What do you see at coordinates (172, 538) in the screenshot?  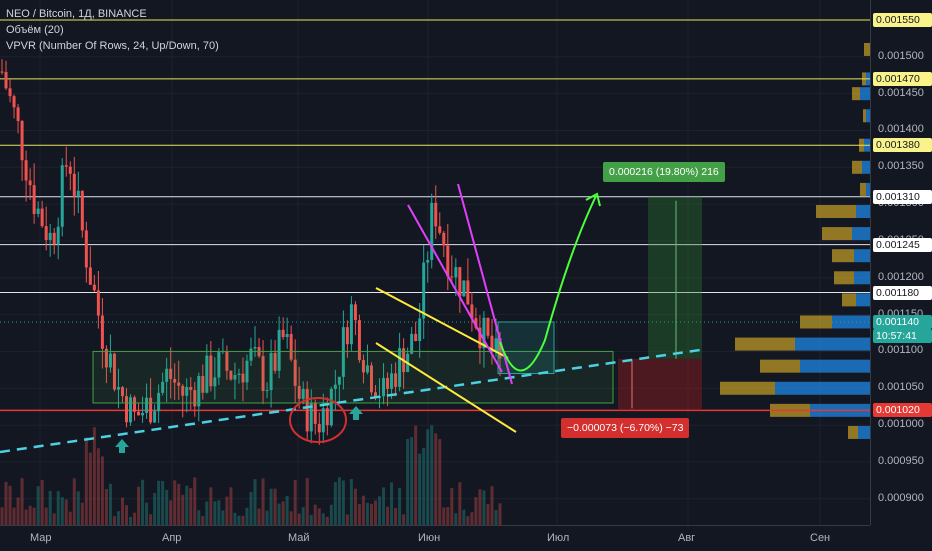 I see `time-tick-label: Апр` at bounding box center [172, 538].